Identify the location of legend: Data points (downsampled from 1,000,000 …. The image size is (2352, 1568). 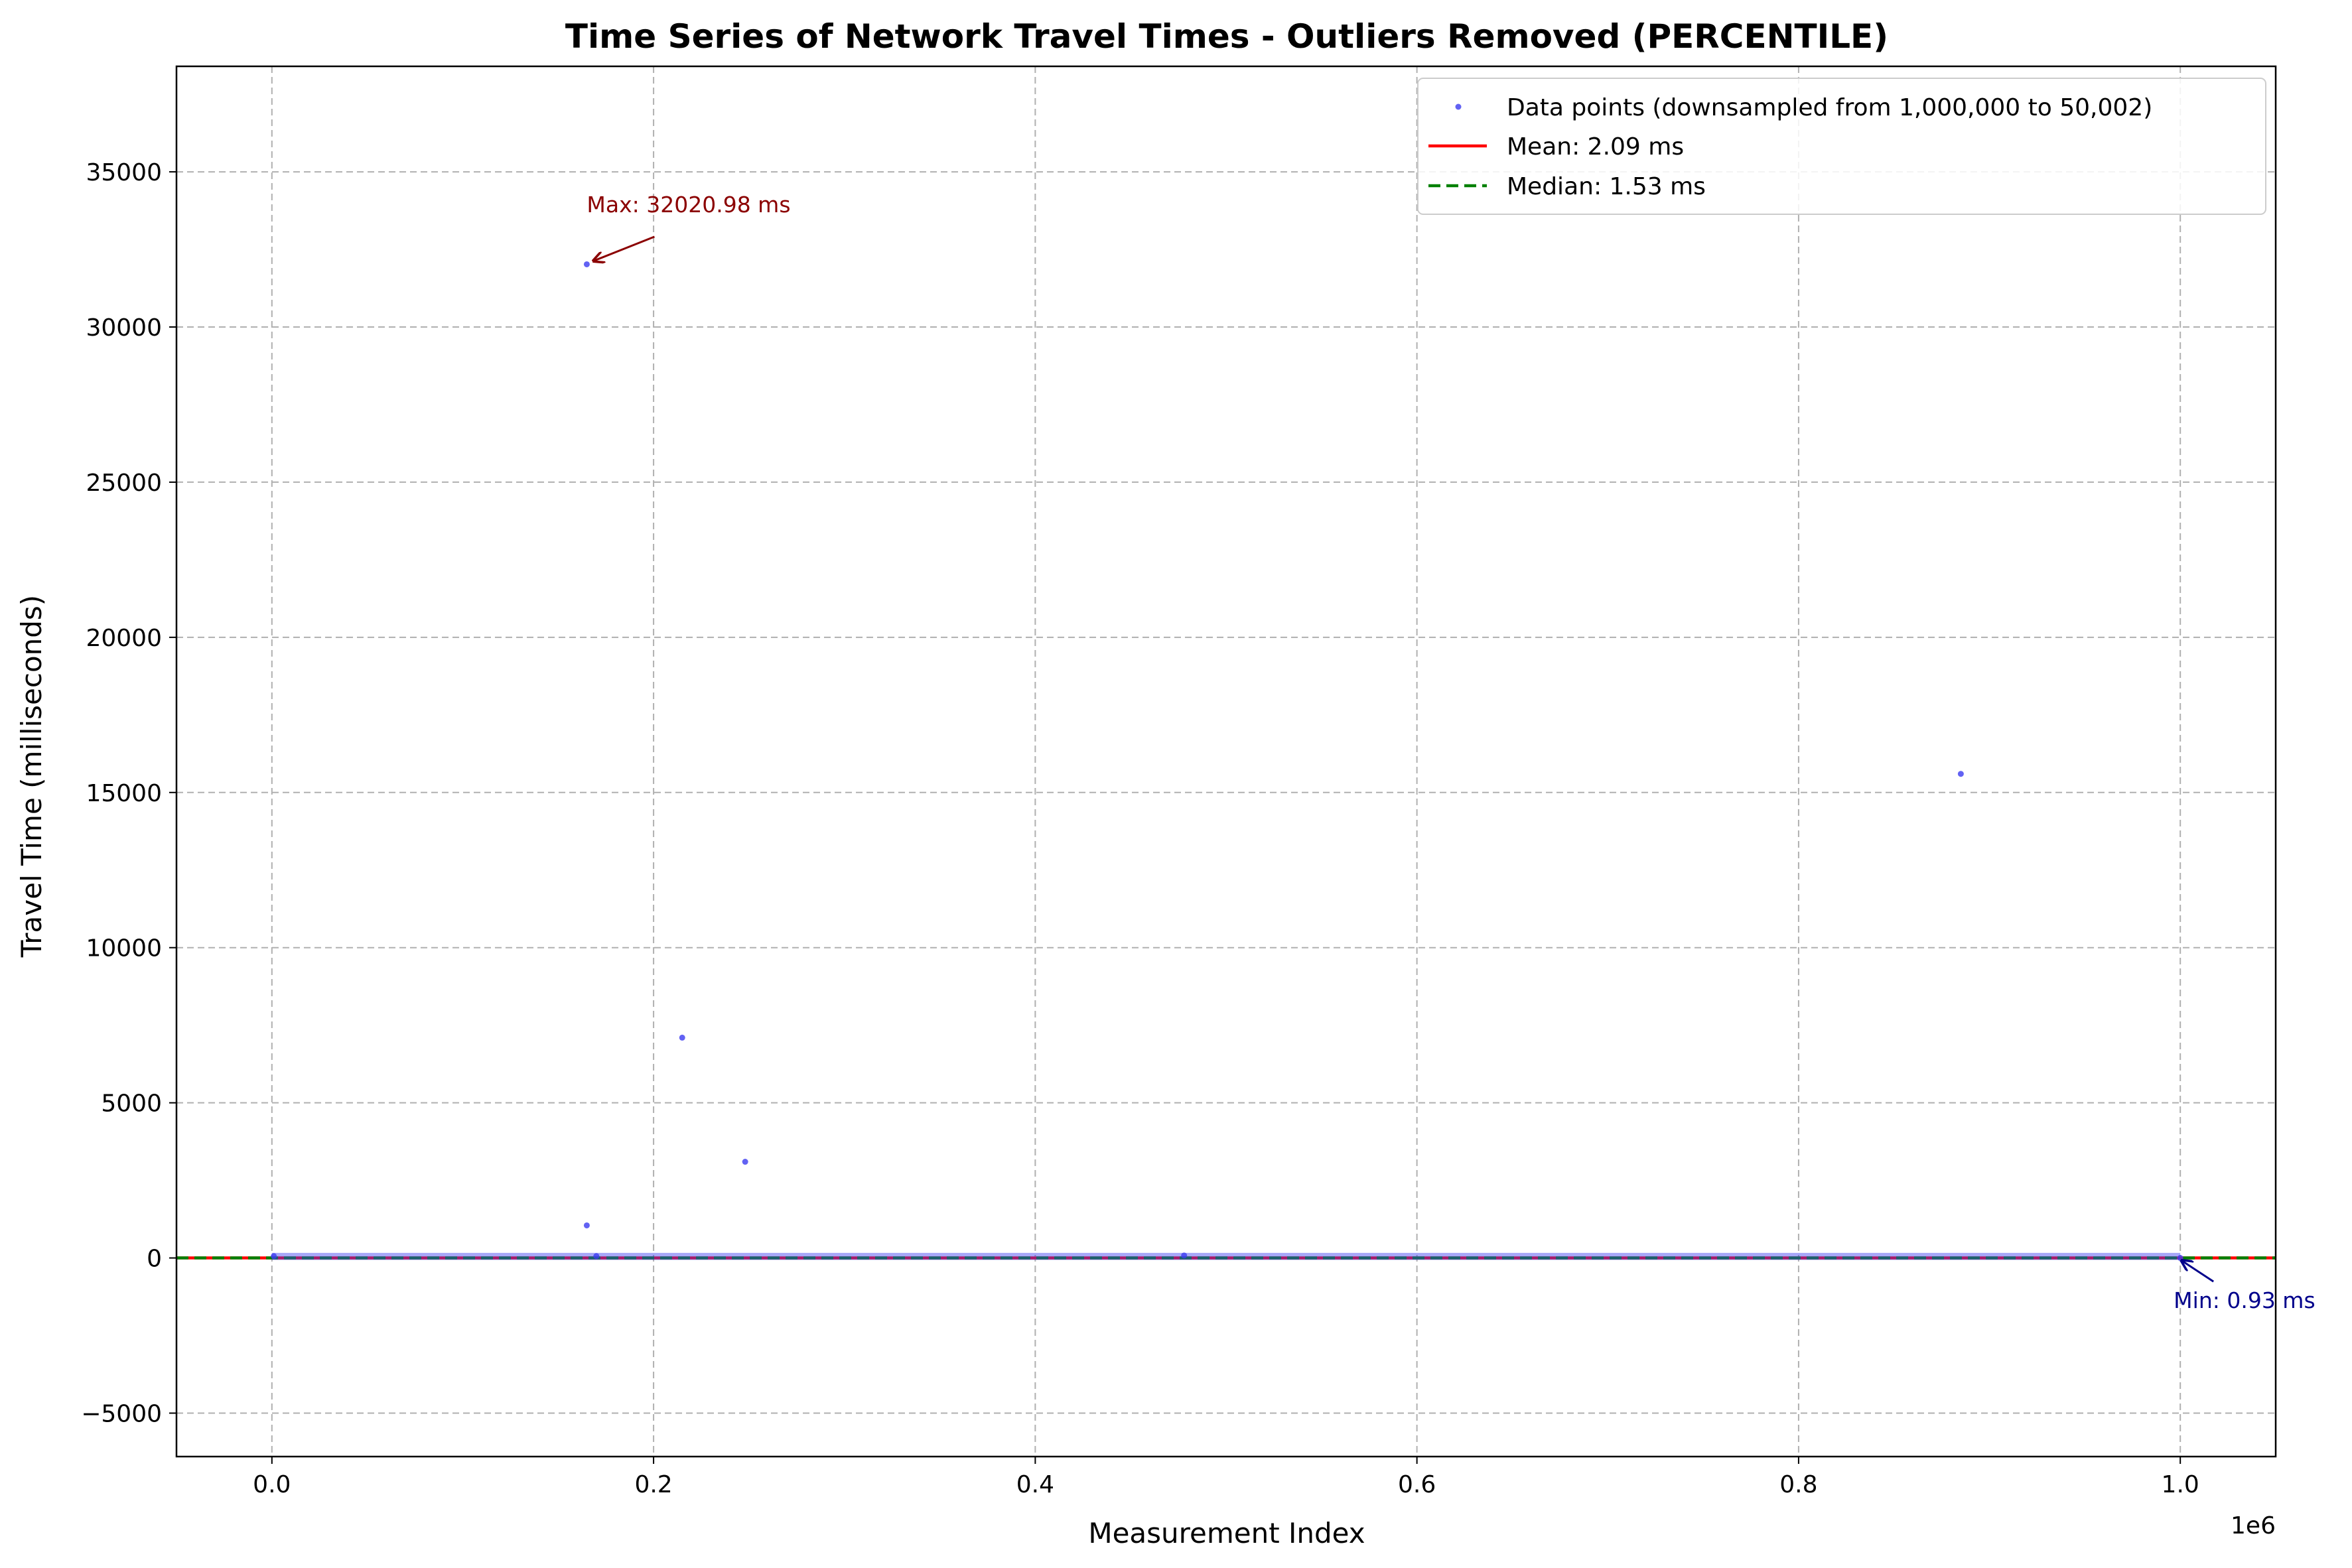
(1841, 147).